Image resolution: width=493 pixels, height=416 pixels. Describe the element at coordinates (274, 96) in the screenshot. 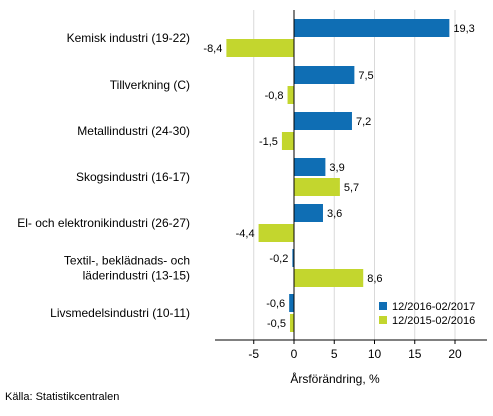

I see `data-label: -0,8` at that location.